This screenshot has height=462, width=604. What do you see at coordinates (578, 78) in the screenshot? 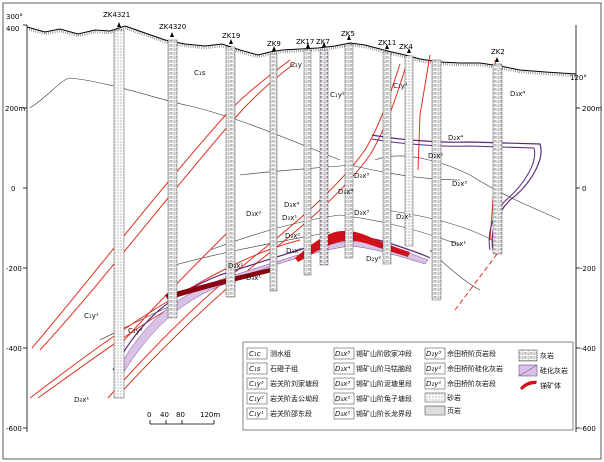
I see `right-angle-label: 120°` at bounding box center [578, 78].